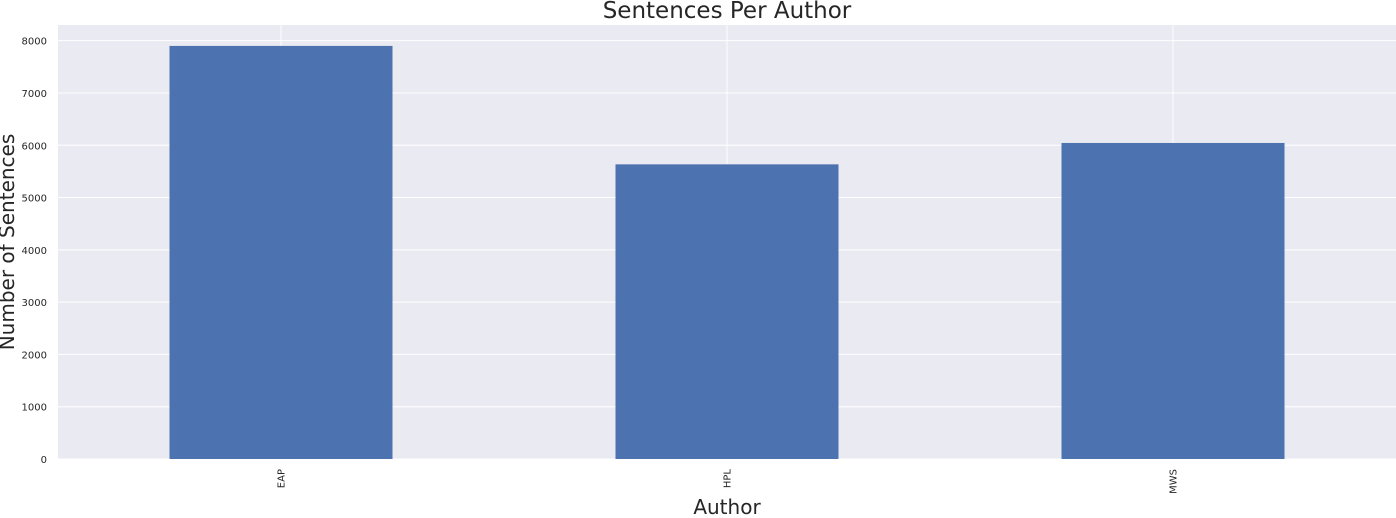  I want to click on x-axis-ticks: EAP HPL MWS, so click(728, 481).